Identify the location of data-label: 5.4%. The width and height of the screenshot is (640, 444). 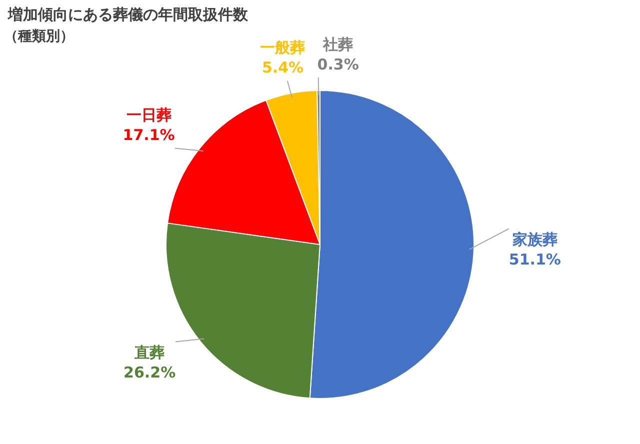
(283, 67).